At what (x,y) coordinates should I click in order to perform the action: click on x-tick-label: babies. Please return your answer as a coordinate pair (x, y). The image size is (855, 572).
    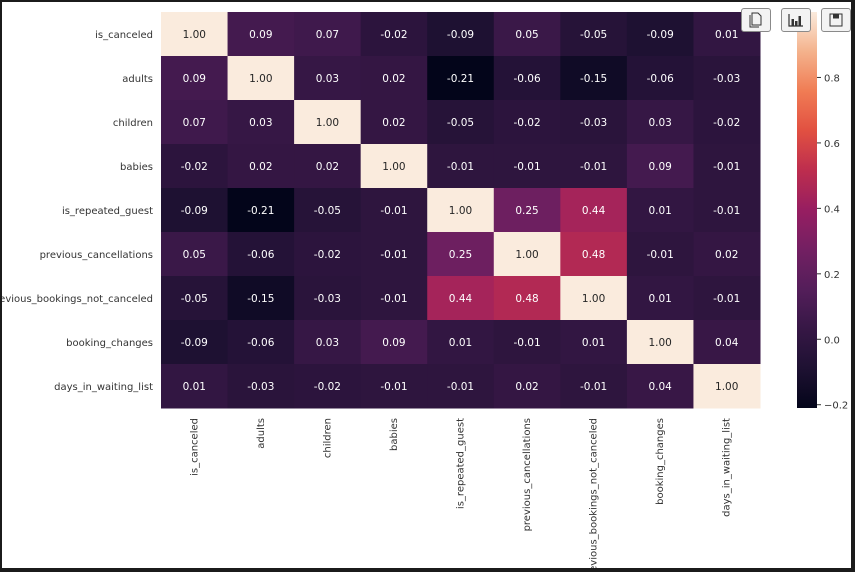
    Looking at the image, I should click on (394, 434).